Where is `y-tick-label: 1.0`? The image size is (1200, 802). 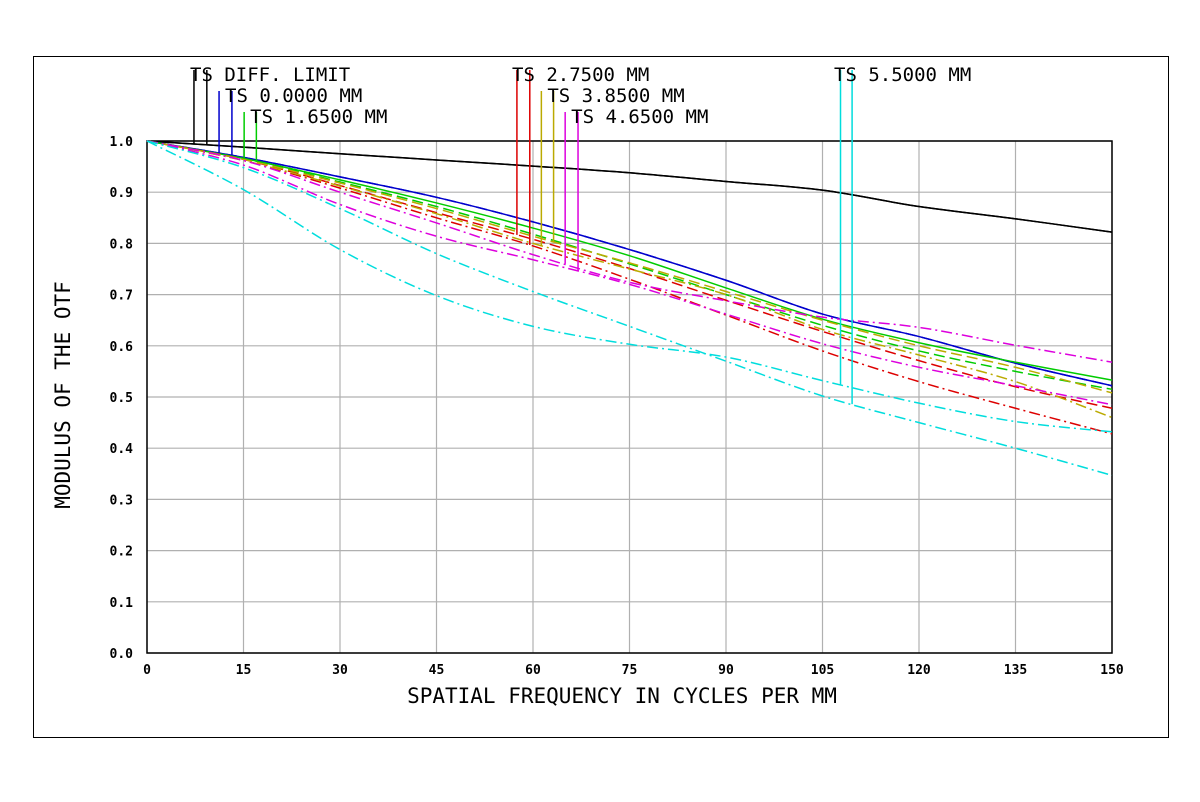
y-tick-label: 1.0 is located at coordinates (122, 142).